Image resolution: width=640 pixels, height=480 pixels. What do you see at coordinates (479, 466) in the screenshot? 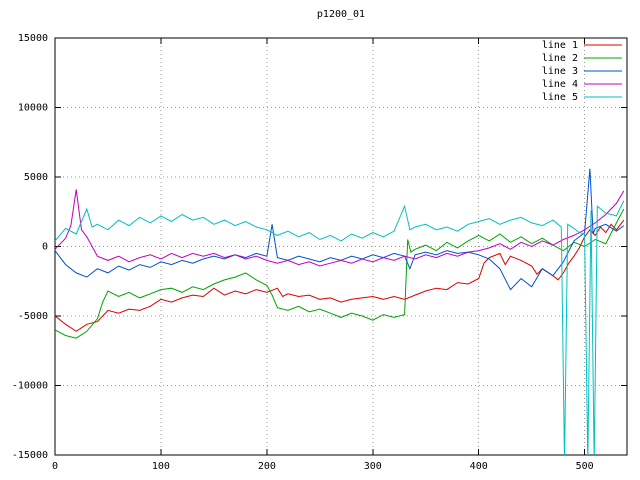
I see `x-tick-label: 400` at bounding box center [479, 466].